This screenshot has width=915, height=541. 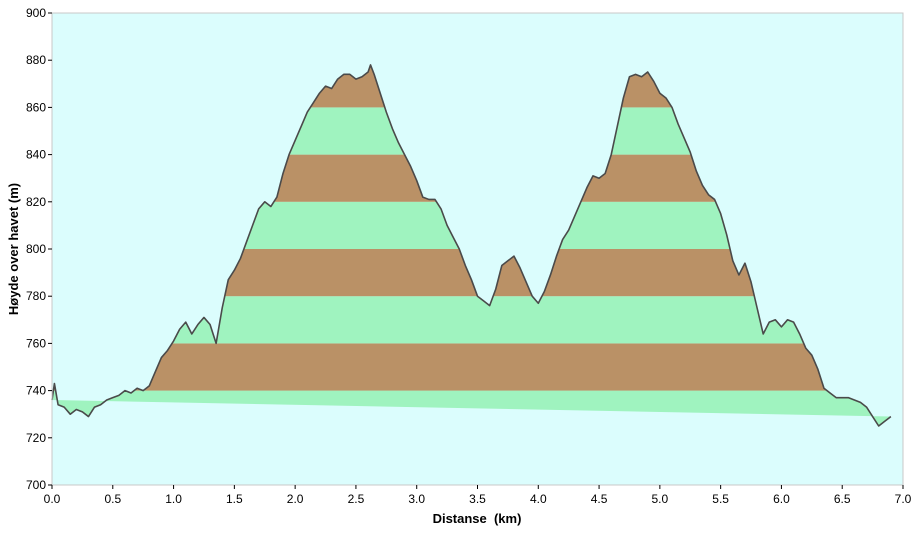 What do you see at coordinates (36, 13) in the screenshot?
I see `y-tick-label: 900` at bounding box center [36, 13].